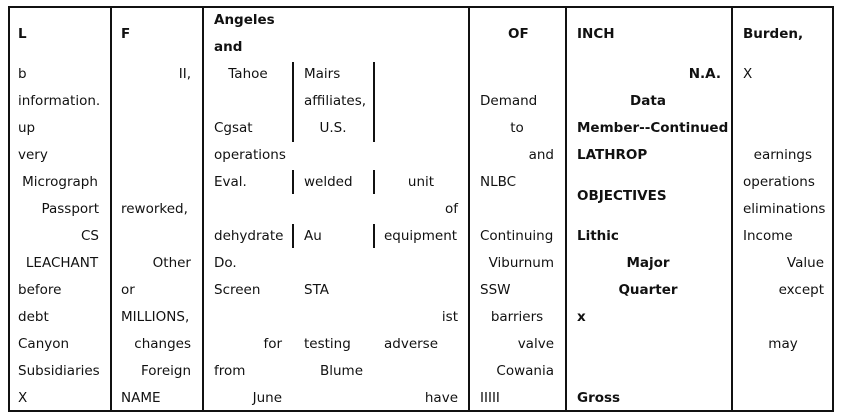 Image resolution: width=841 pixels, height=419 pixels. Describe the element at coordinates (517, 236) in the screenshot. I see `table-cell: Continuing` at that location.